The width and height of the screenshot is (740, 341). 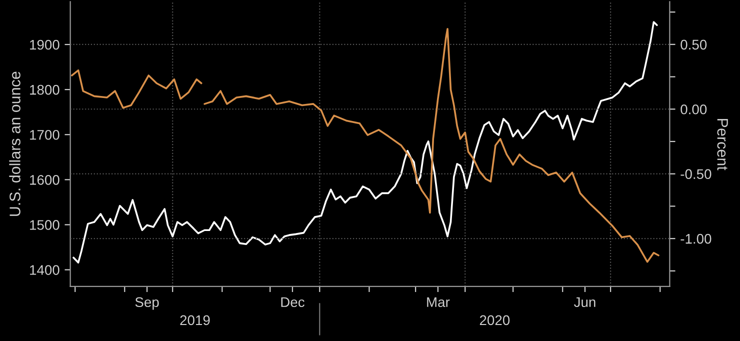 I want to click on x-tick-label: Sep, so click(x=147, y=303).